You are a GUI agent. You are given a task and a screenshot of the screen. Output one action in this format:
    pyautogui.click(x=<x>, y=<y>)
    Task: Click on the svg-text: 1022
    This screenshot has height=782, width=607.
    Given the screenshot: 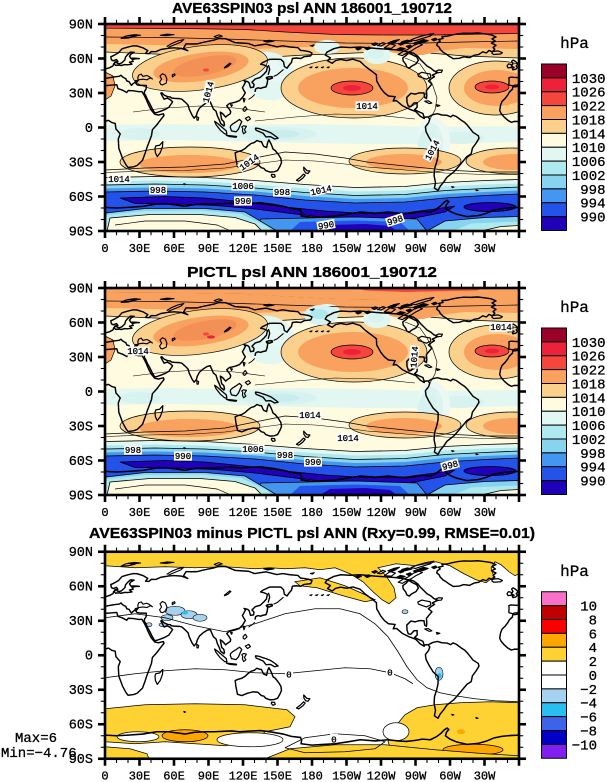 What is the action you would take?
    pyautogui.click(x=589, y=372)
    